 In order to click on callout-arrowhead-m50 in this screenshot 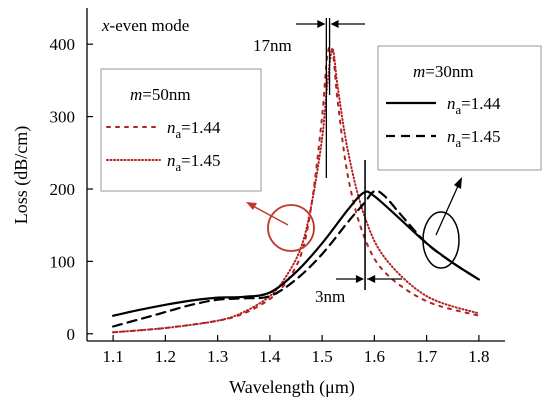, I will do `click(251, 206)`.